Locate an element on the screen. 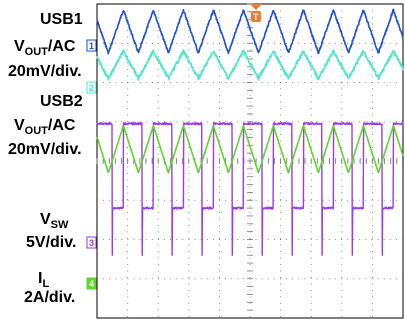 The image size is (405, 322). ch3-label: VSW 5V/div. is located at coordinates (51, 231).